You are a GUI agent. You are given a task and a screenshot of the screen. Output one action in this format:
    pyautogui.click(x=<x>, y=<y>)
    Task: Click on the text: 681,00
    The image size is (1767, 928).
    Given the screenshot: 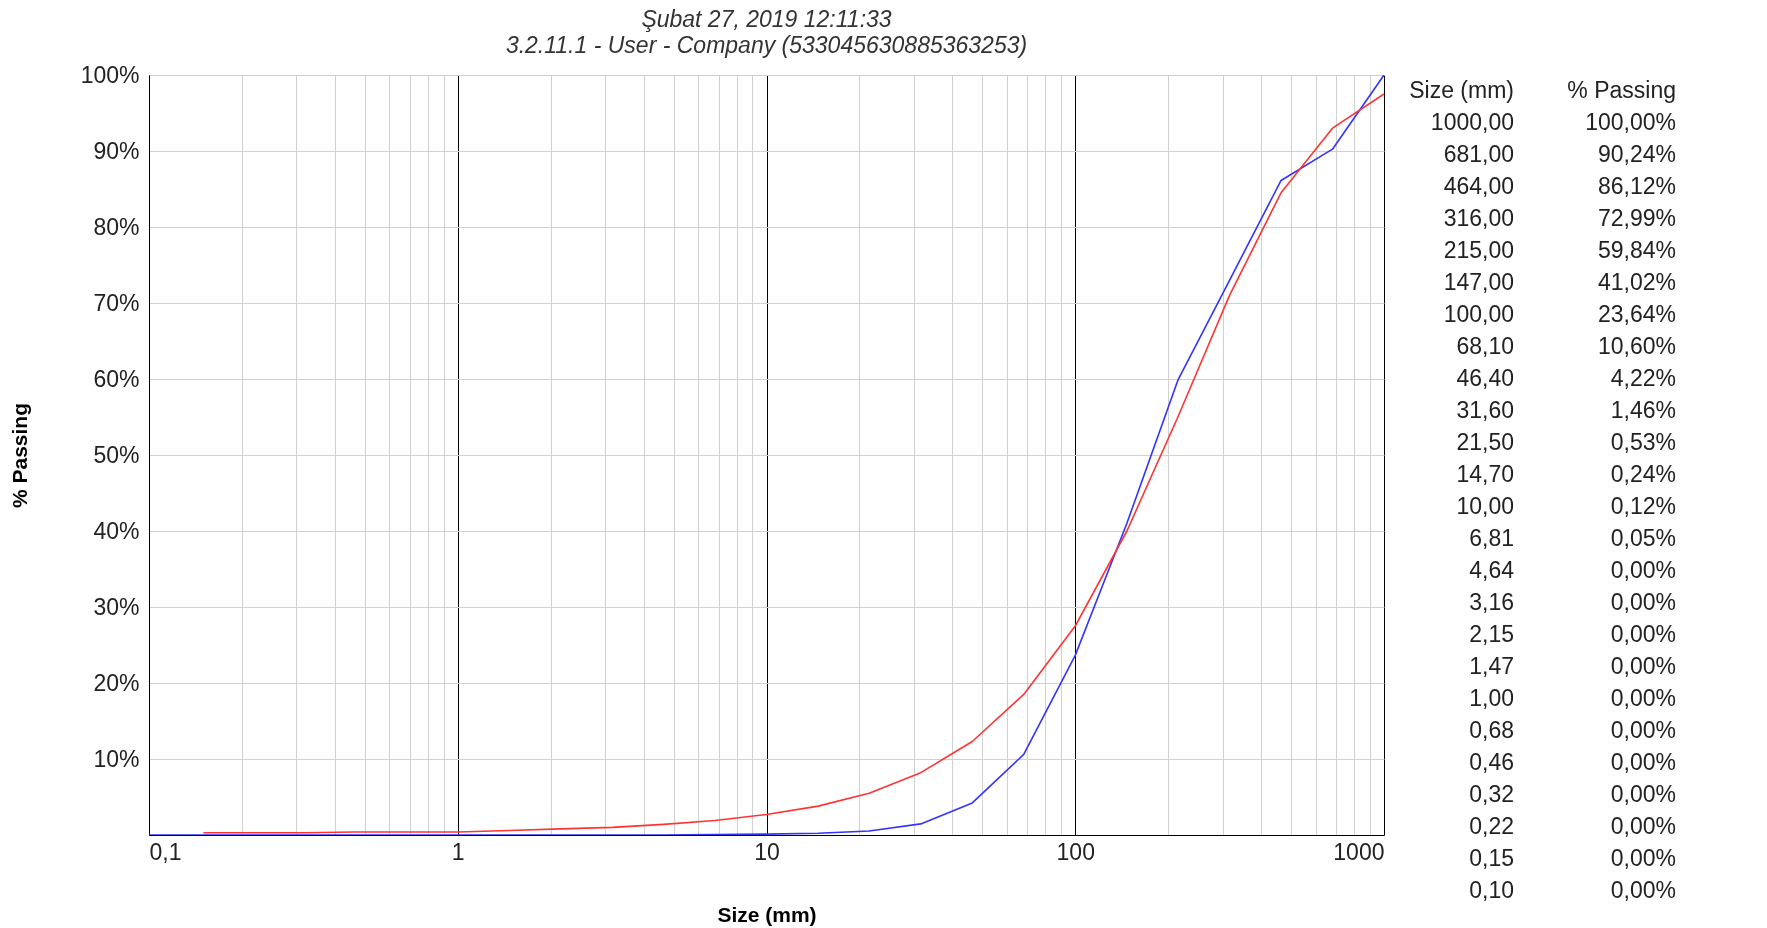 What is the action you would take?
    pyautogui.click(x=1478, y=154)
    